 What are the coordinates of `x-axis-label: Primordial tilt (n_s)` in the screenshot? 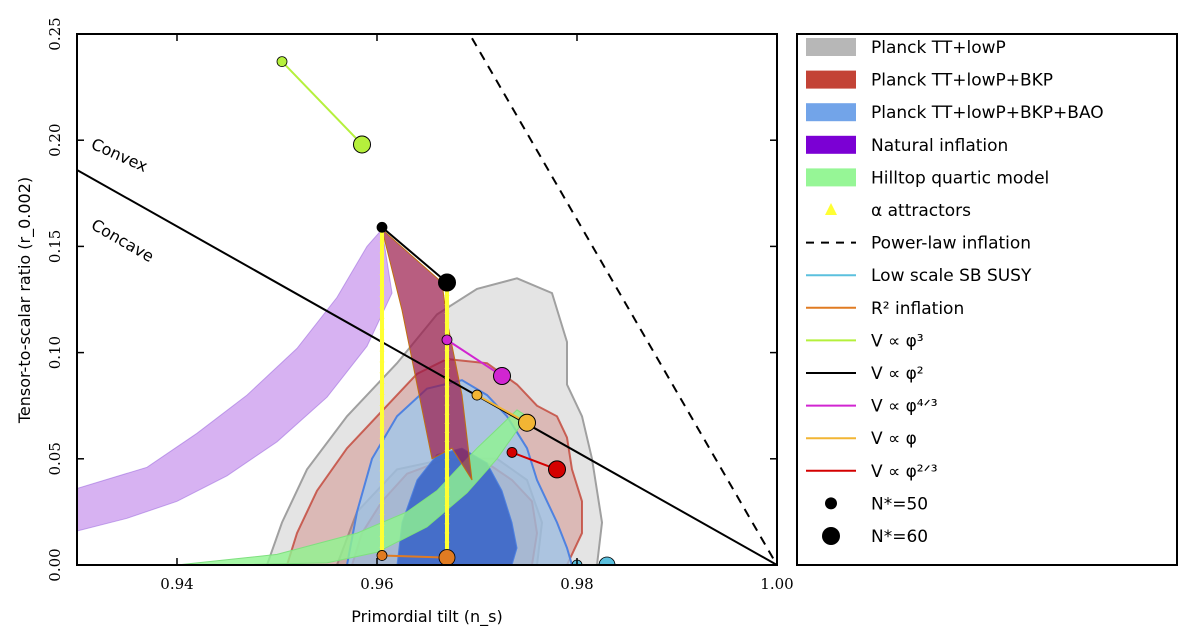 It's located at (426, 617).